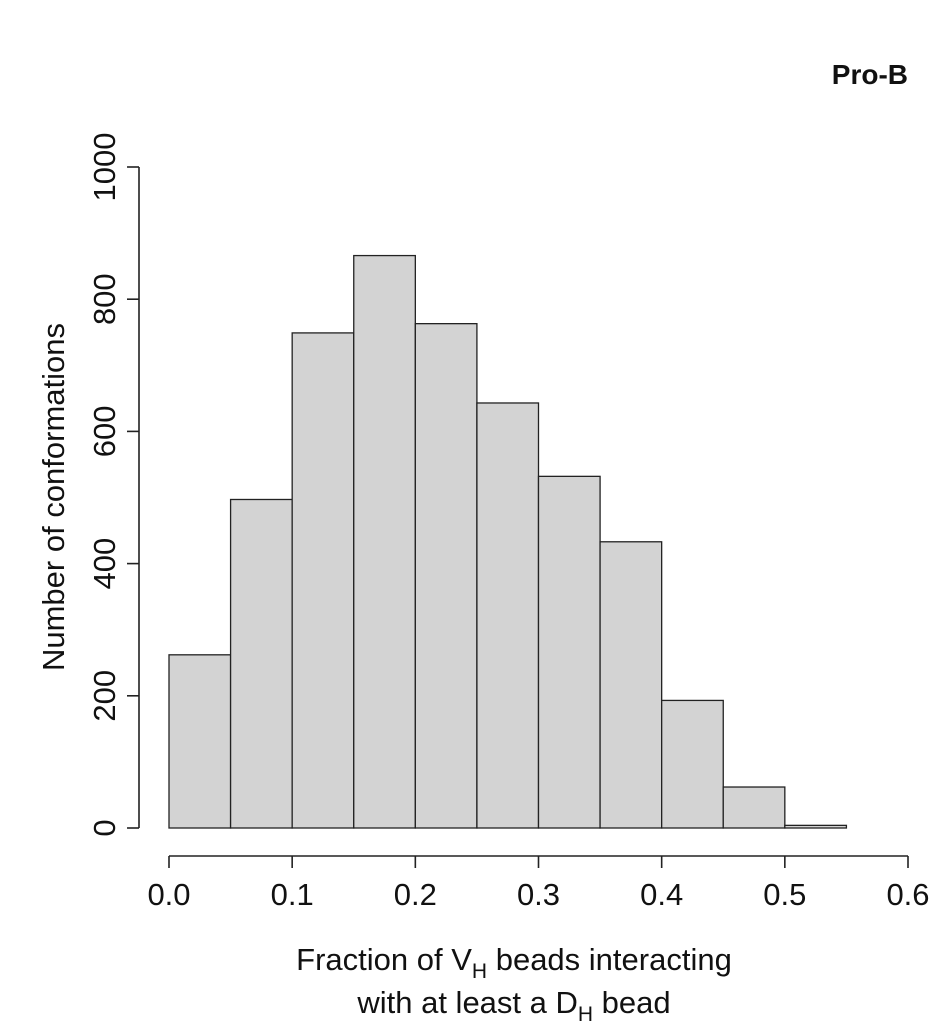  Describe the element at coordinates (632, 1002) in the screenshot. I see `x-axis-title-line2-suffix: bead` at that location.